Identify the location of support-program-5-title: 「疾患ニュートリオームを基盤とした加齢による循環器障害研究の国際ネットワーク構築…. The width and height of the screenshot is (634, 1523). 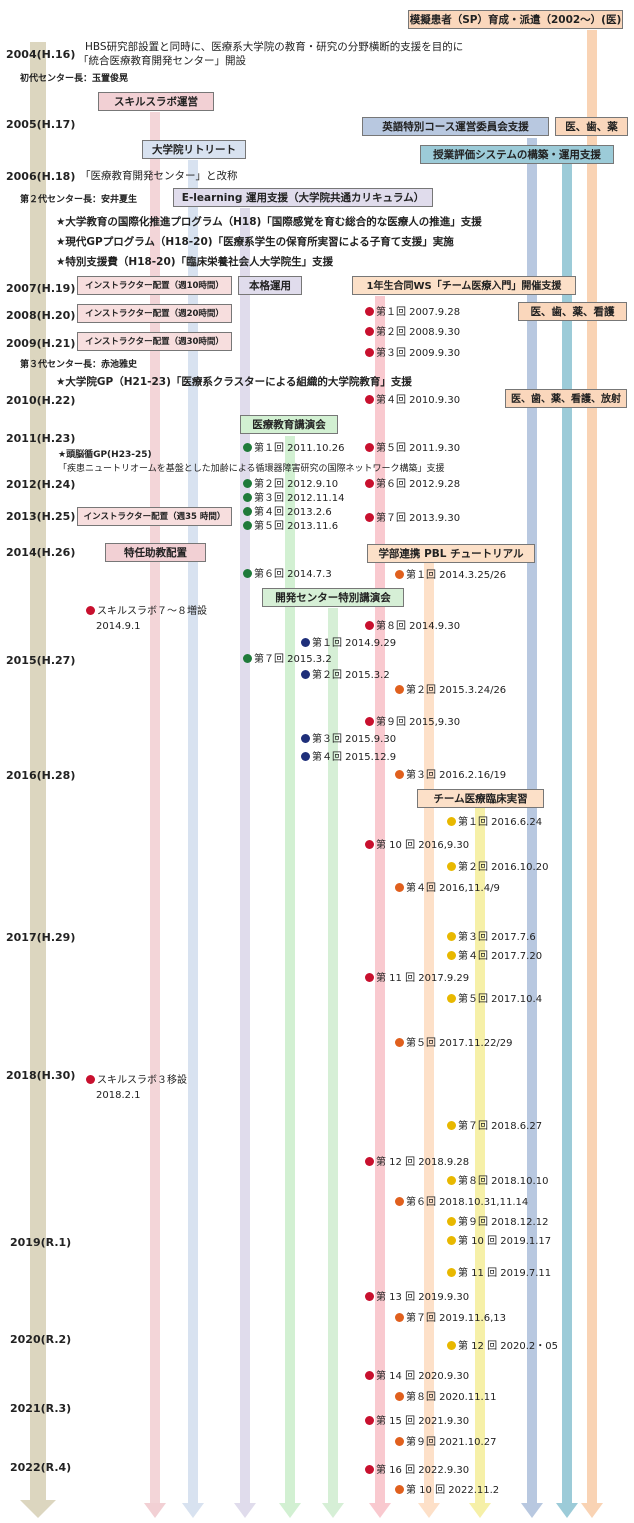
(251, 469).